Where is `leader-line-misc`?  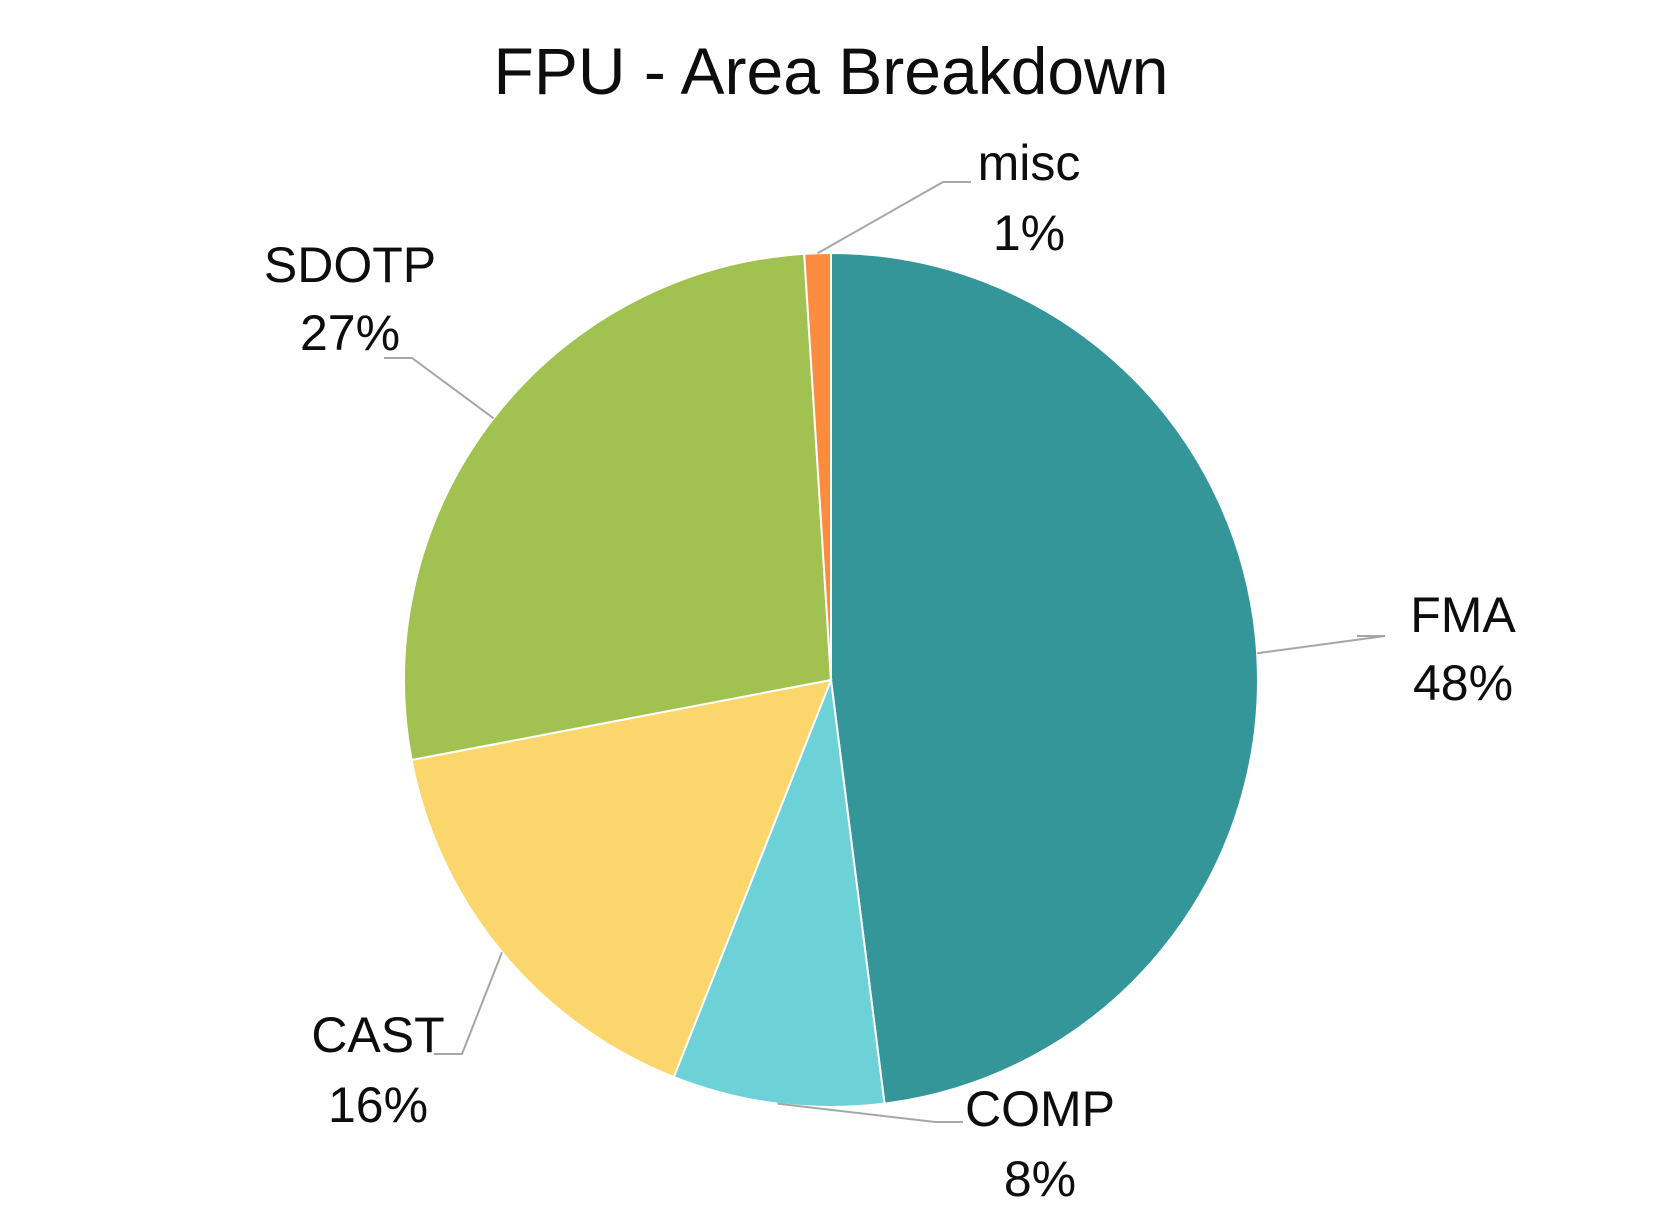
leader-line-misc is located at coordinates (894, 218).